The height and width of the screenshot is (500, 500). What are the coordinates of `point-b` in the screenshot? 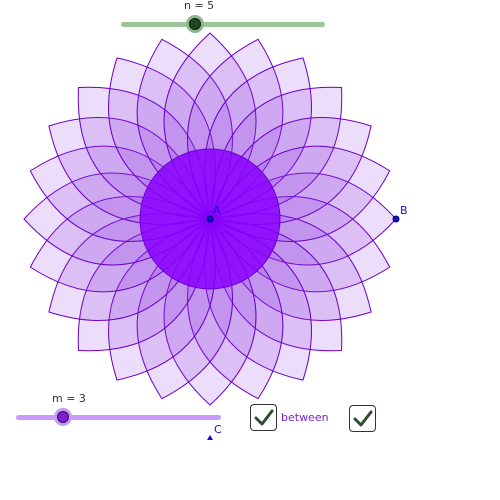 It's located at (396, 219).